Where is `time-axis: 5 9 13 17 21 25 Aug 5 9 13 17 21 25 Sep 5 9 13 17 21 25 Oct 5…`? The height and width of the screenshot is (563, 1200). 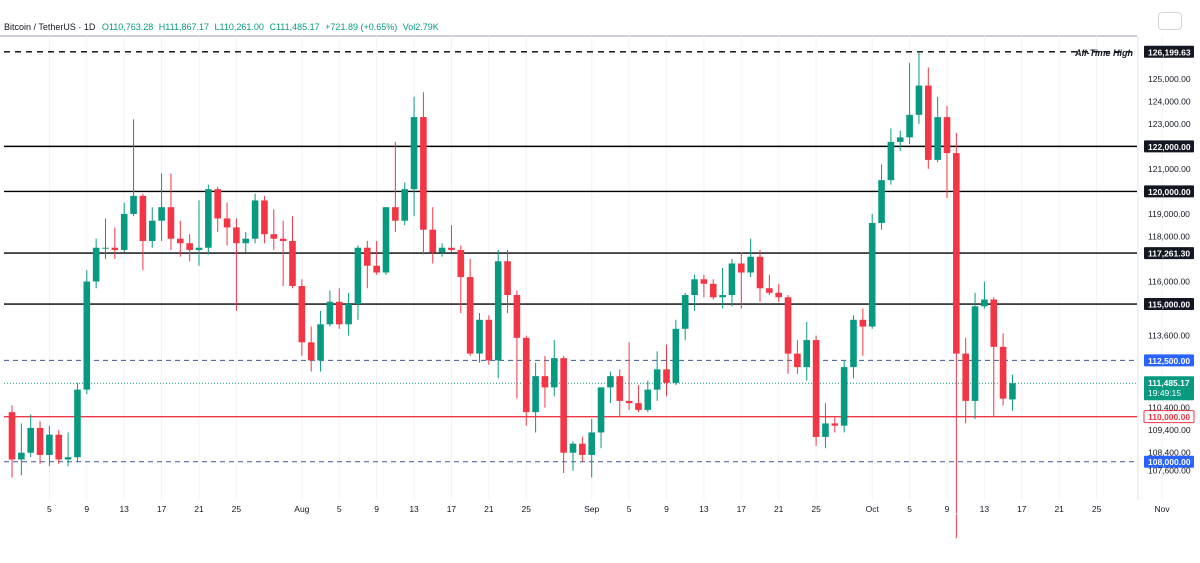 time-axis: 5 9 13 17 21 25 Aug 5 9 13 17 21 25 Sep 5 9 13 17 21 25 Oct 5… is located at coordinates (585, 509).